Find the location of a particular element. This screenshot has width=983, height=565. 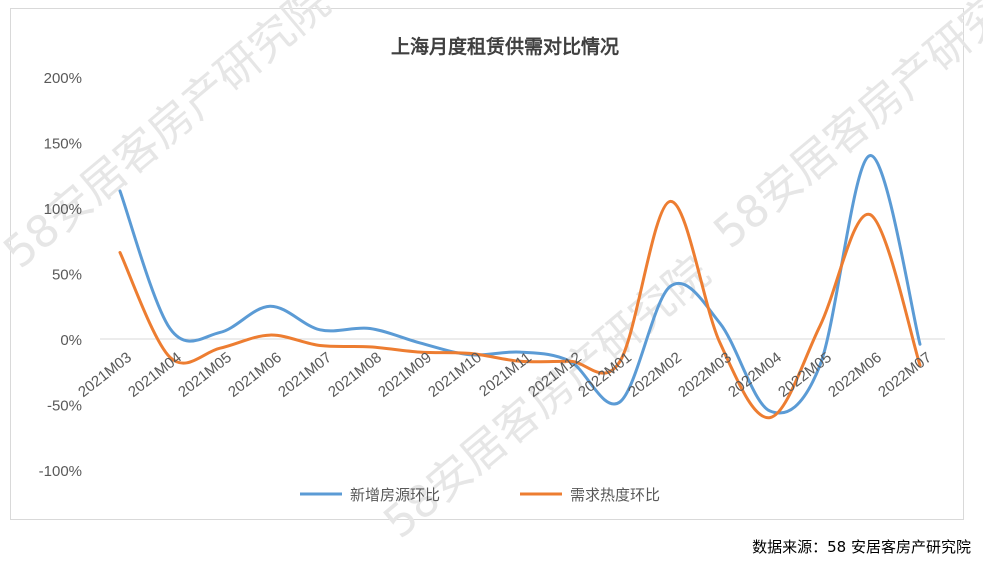

y-tick-label: 50% is located at coordinates (67, 275).